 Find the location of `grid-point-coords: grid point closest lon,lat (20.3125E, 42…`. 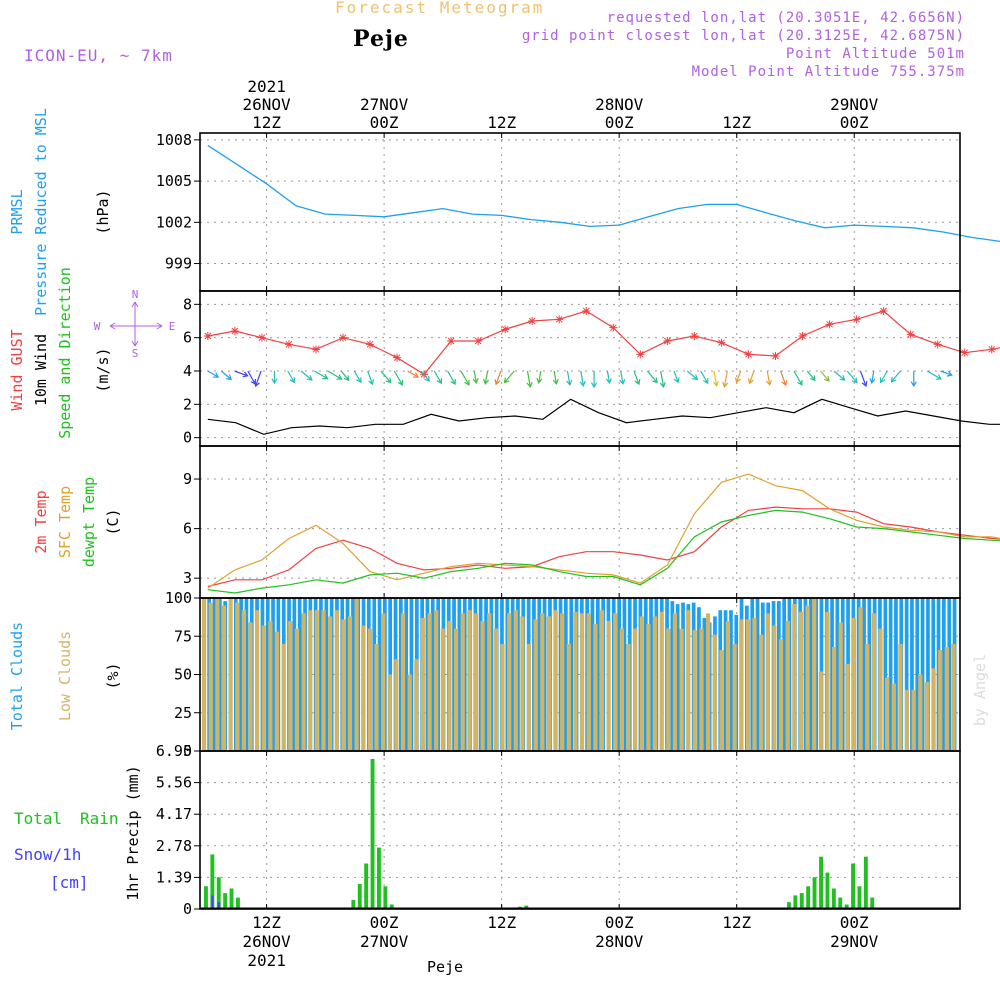

grid-point-coords: grid point closest lon,lat (20.3125E, 42… is located at coordinates (743, 36).